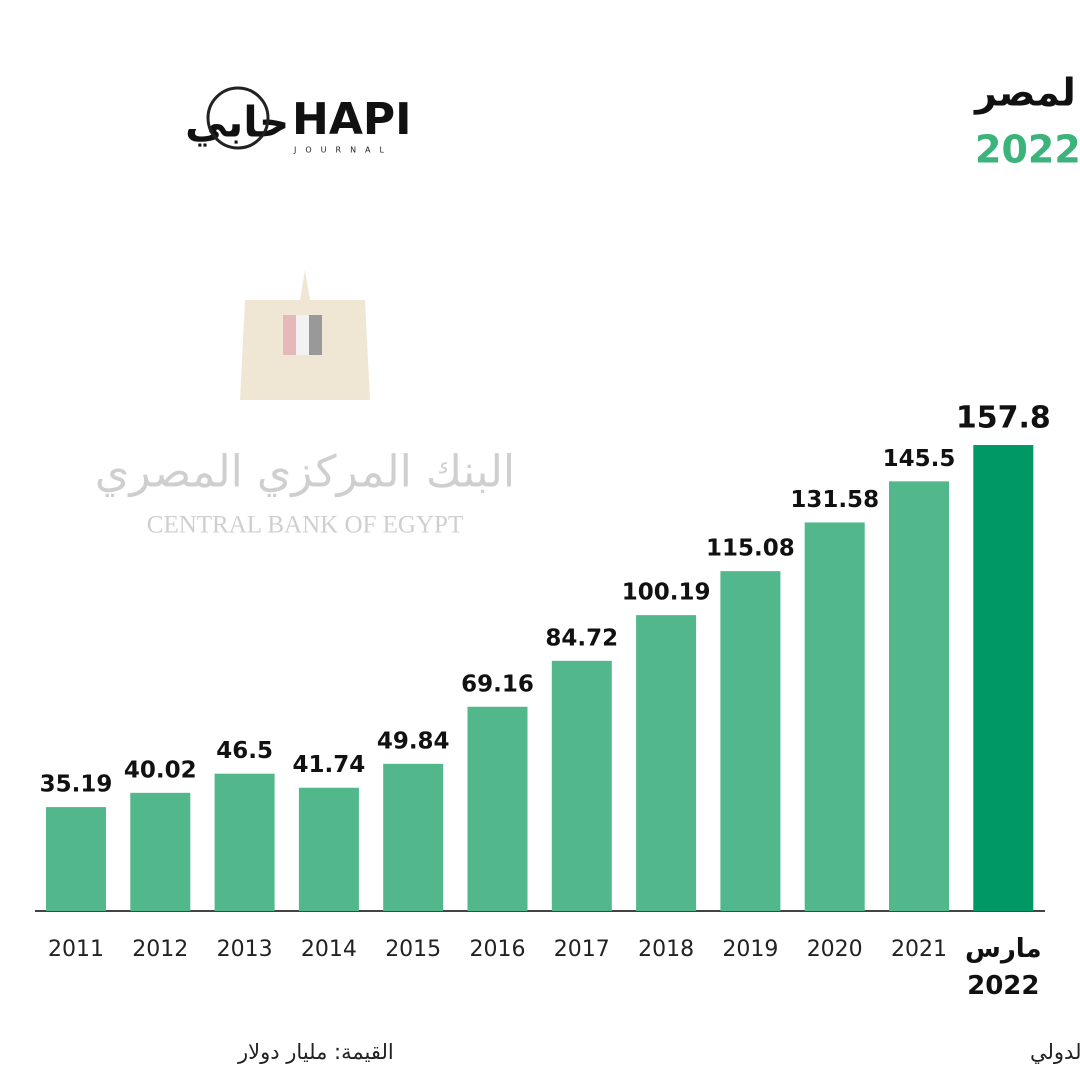 Image resolution: width=1080 pixels, height=1080 pixels. Describe the element at coordinates (1003, 967) in the screenshot. I see `x-tick-label: مارس 2022` at that location.